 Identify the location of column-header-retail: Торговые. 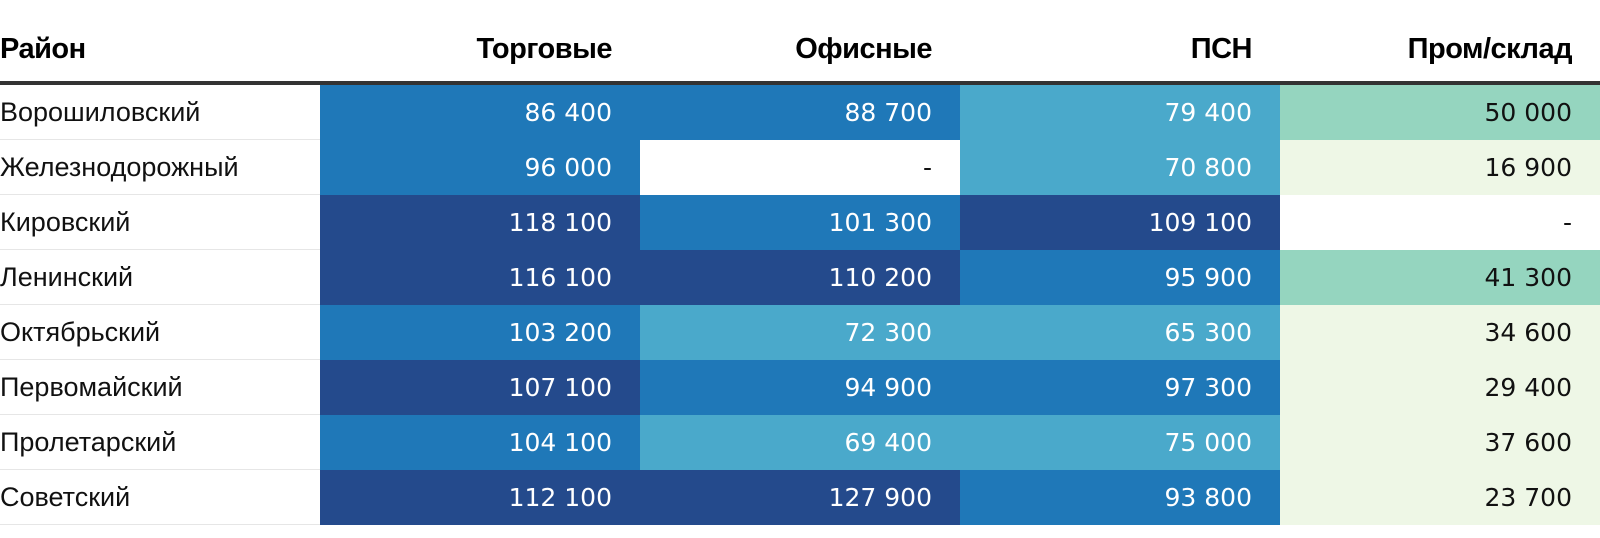
(544, 49).